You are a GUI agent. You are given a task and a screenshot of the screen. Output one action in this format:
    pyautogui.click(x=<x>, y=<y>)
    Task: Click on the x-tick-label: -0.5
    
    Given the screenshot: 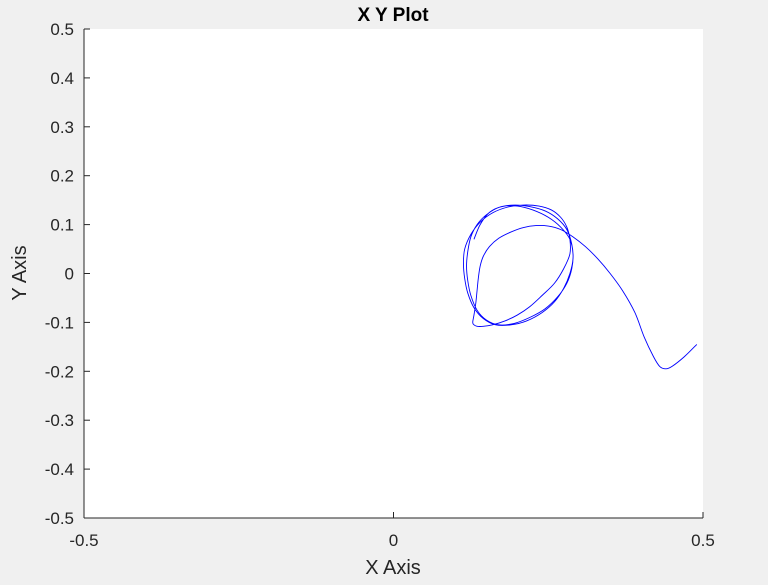 What is the action you would take?
    pyautogui.click(x=83, y=540)
    